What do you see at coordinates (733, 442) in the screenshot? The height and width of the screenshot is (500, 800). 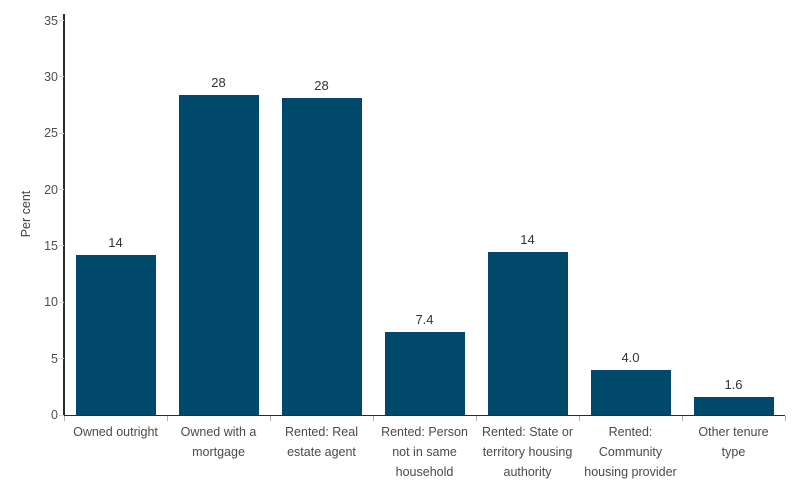 I see `x-tick-label: Other tenure type` at bounding box center [733, 442].